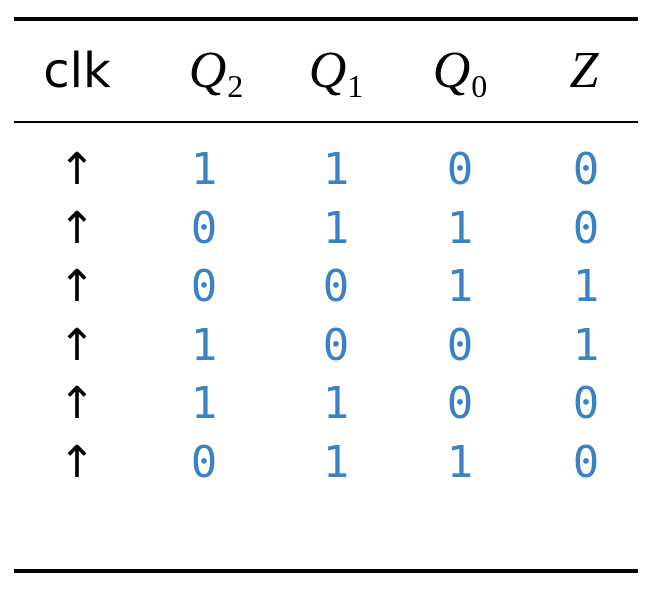 The image size is (668, 604). What do you see at coordinates (207, 70) in the screenshot?
I see `header-q2-label: Q` at bounding box center [207, 70].